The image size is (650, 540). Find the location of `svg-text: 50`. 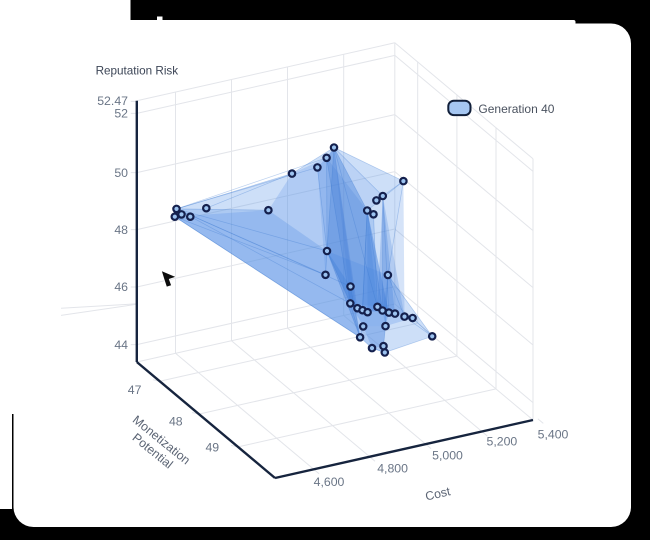

svg-text: 50 is located at coordinates (121, 173).